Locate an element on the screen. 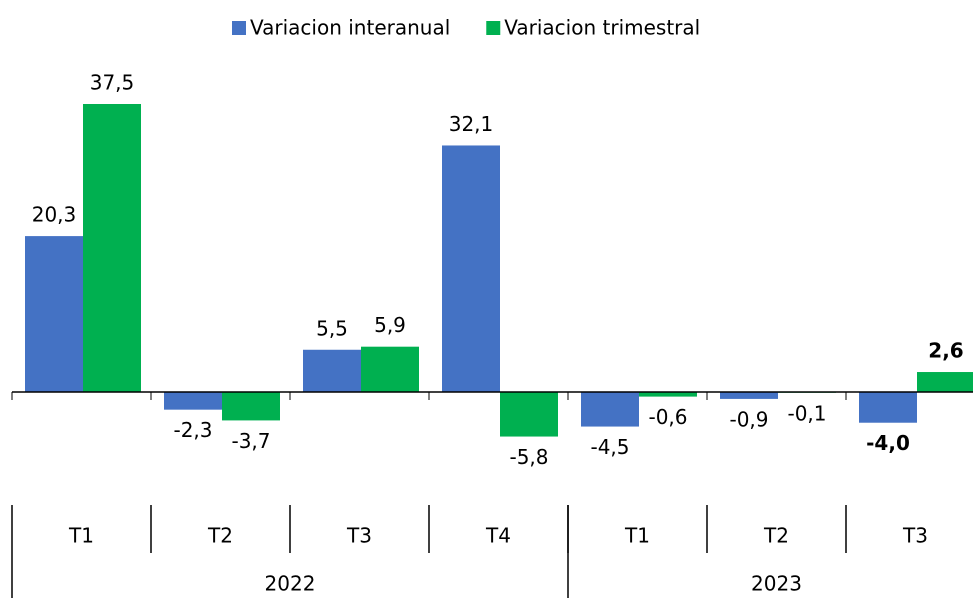 The image size is (973, 602). data-label: 37,5 is located at coordinates (112, 83).